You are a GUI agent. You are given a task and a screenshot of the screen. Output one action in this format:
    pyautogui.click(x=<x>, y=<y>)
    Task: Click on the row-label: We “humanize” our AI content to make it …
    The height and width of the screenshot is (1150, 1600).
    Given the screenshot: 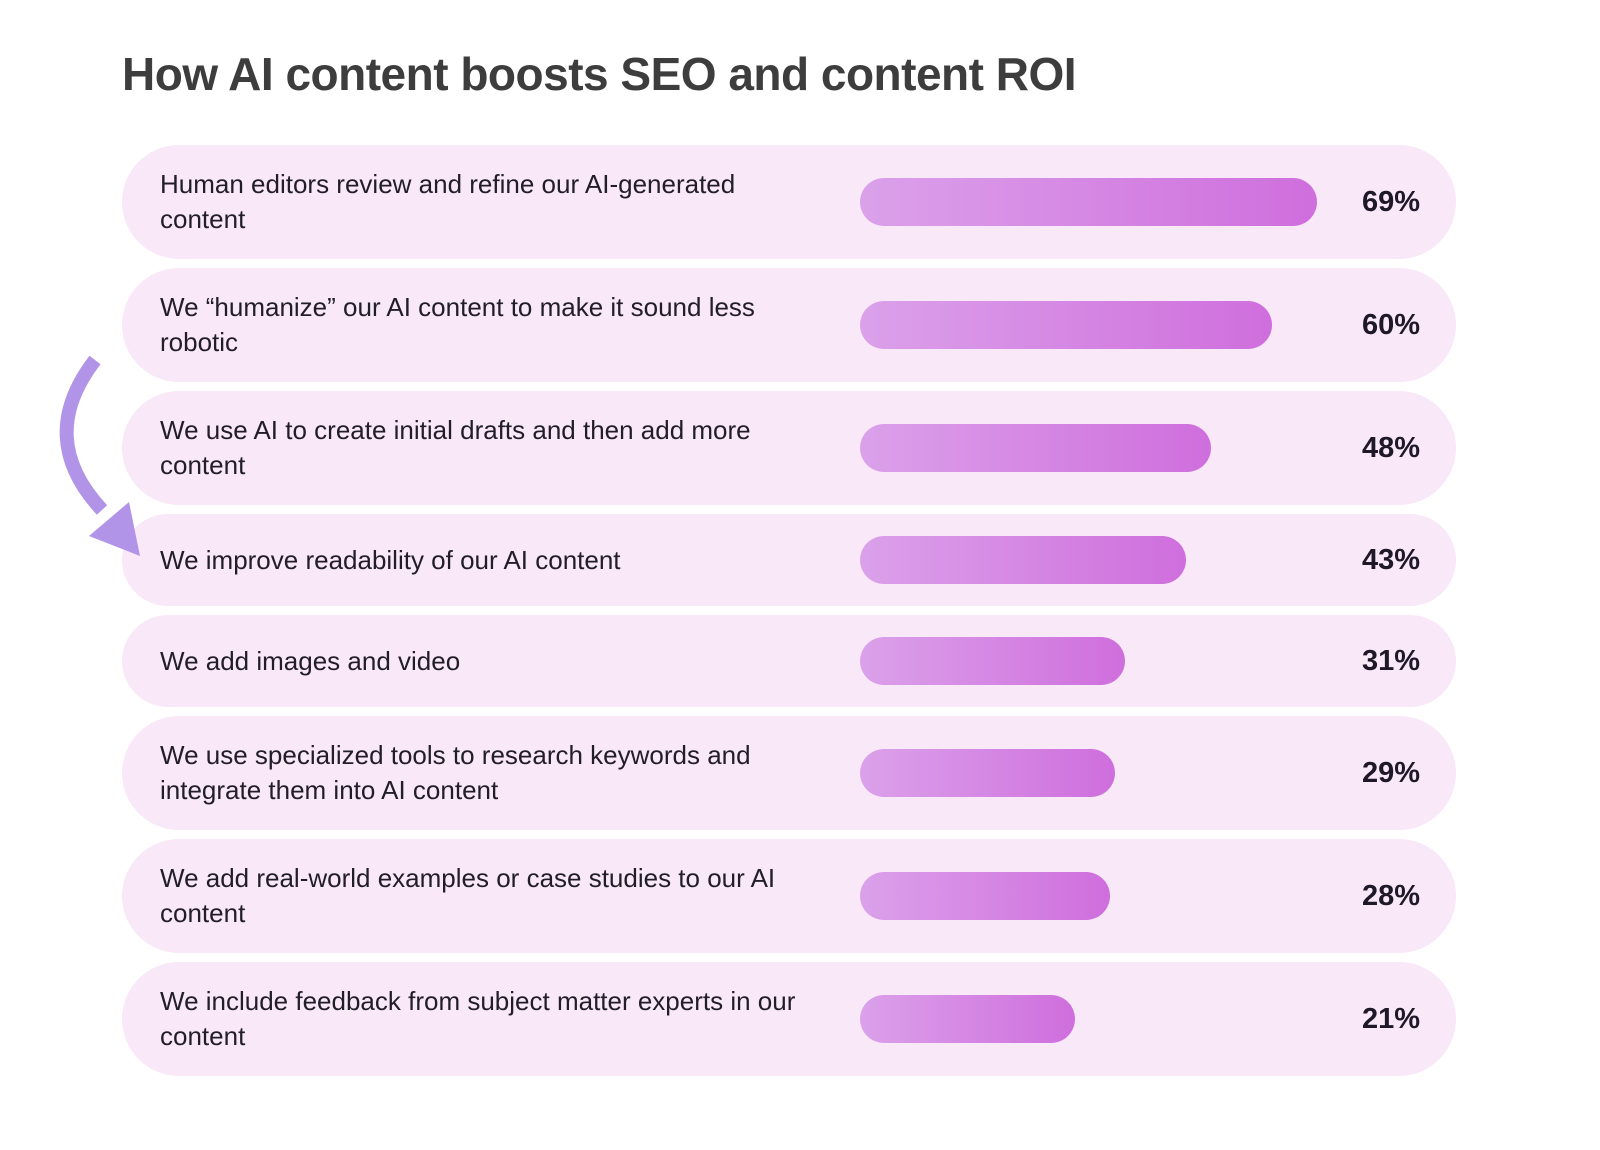 What is the action you would take?
    pyautogui.click(x=457, y=324)
    